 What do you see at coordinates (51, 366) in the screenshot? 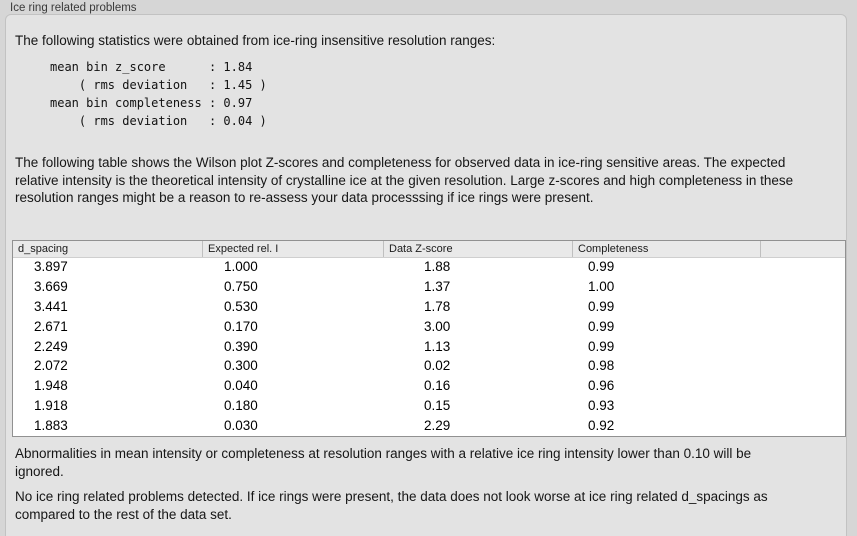
I see `cell-d-spacing: 2.072` at bounding box center [51, 366].